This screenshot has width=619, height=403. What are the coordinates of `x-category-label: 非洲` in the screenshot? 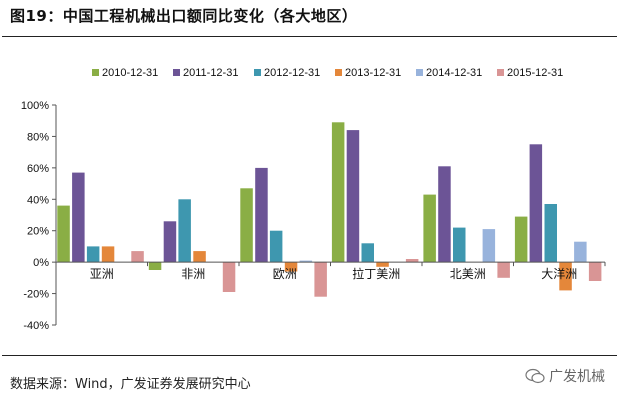 It's located at (193, 274).